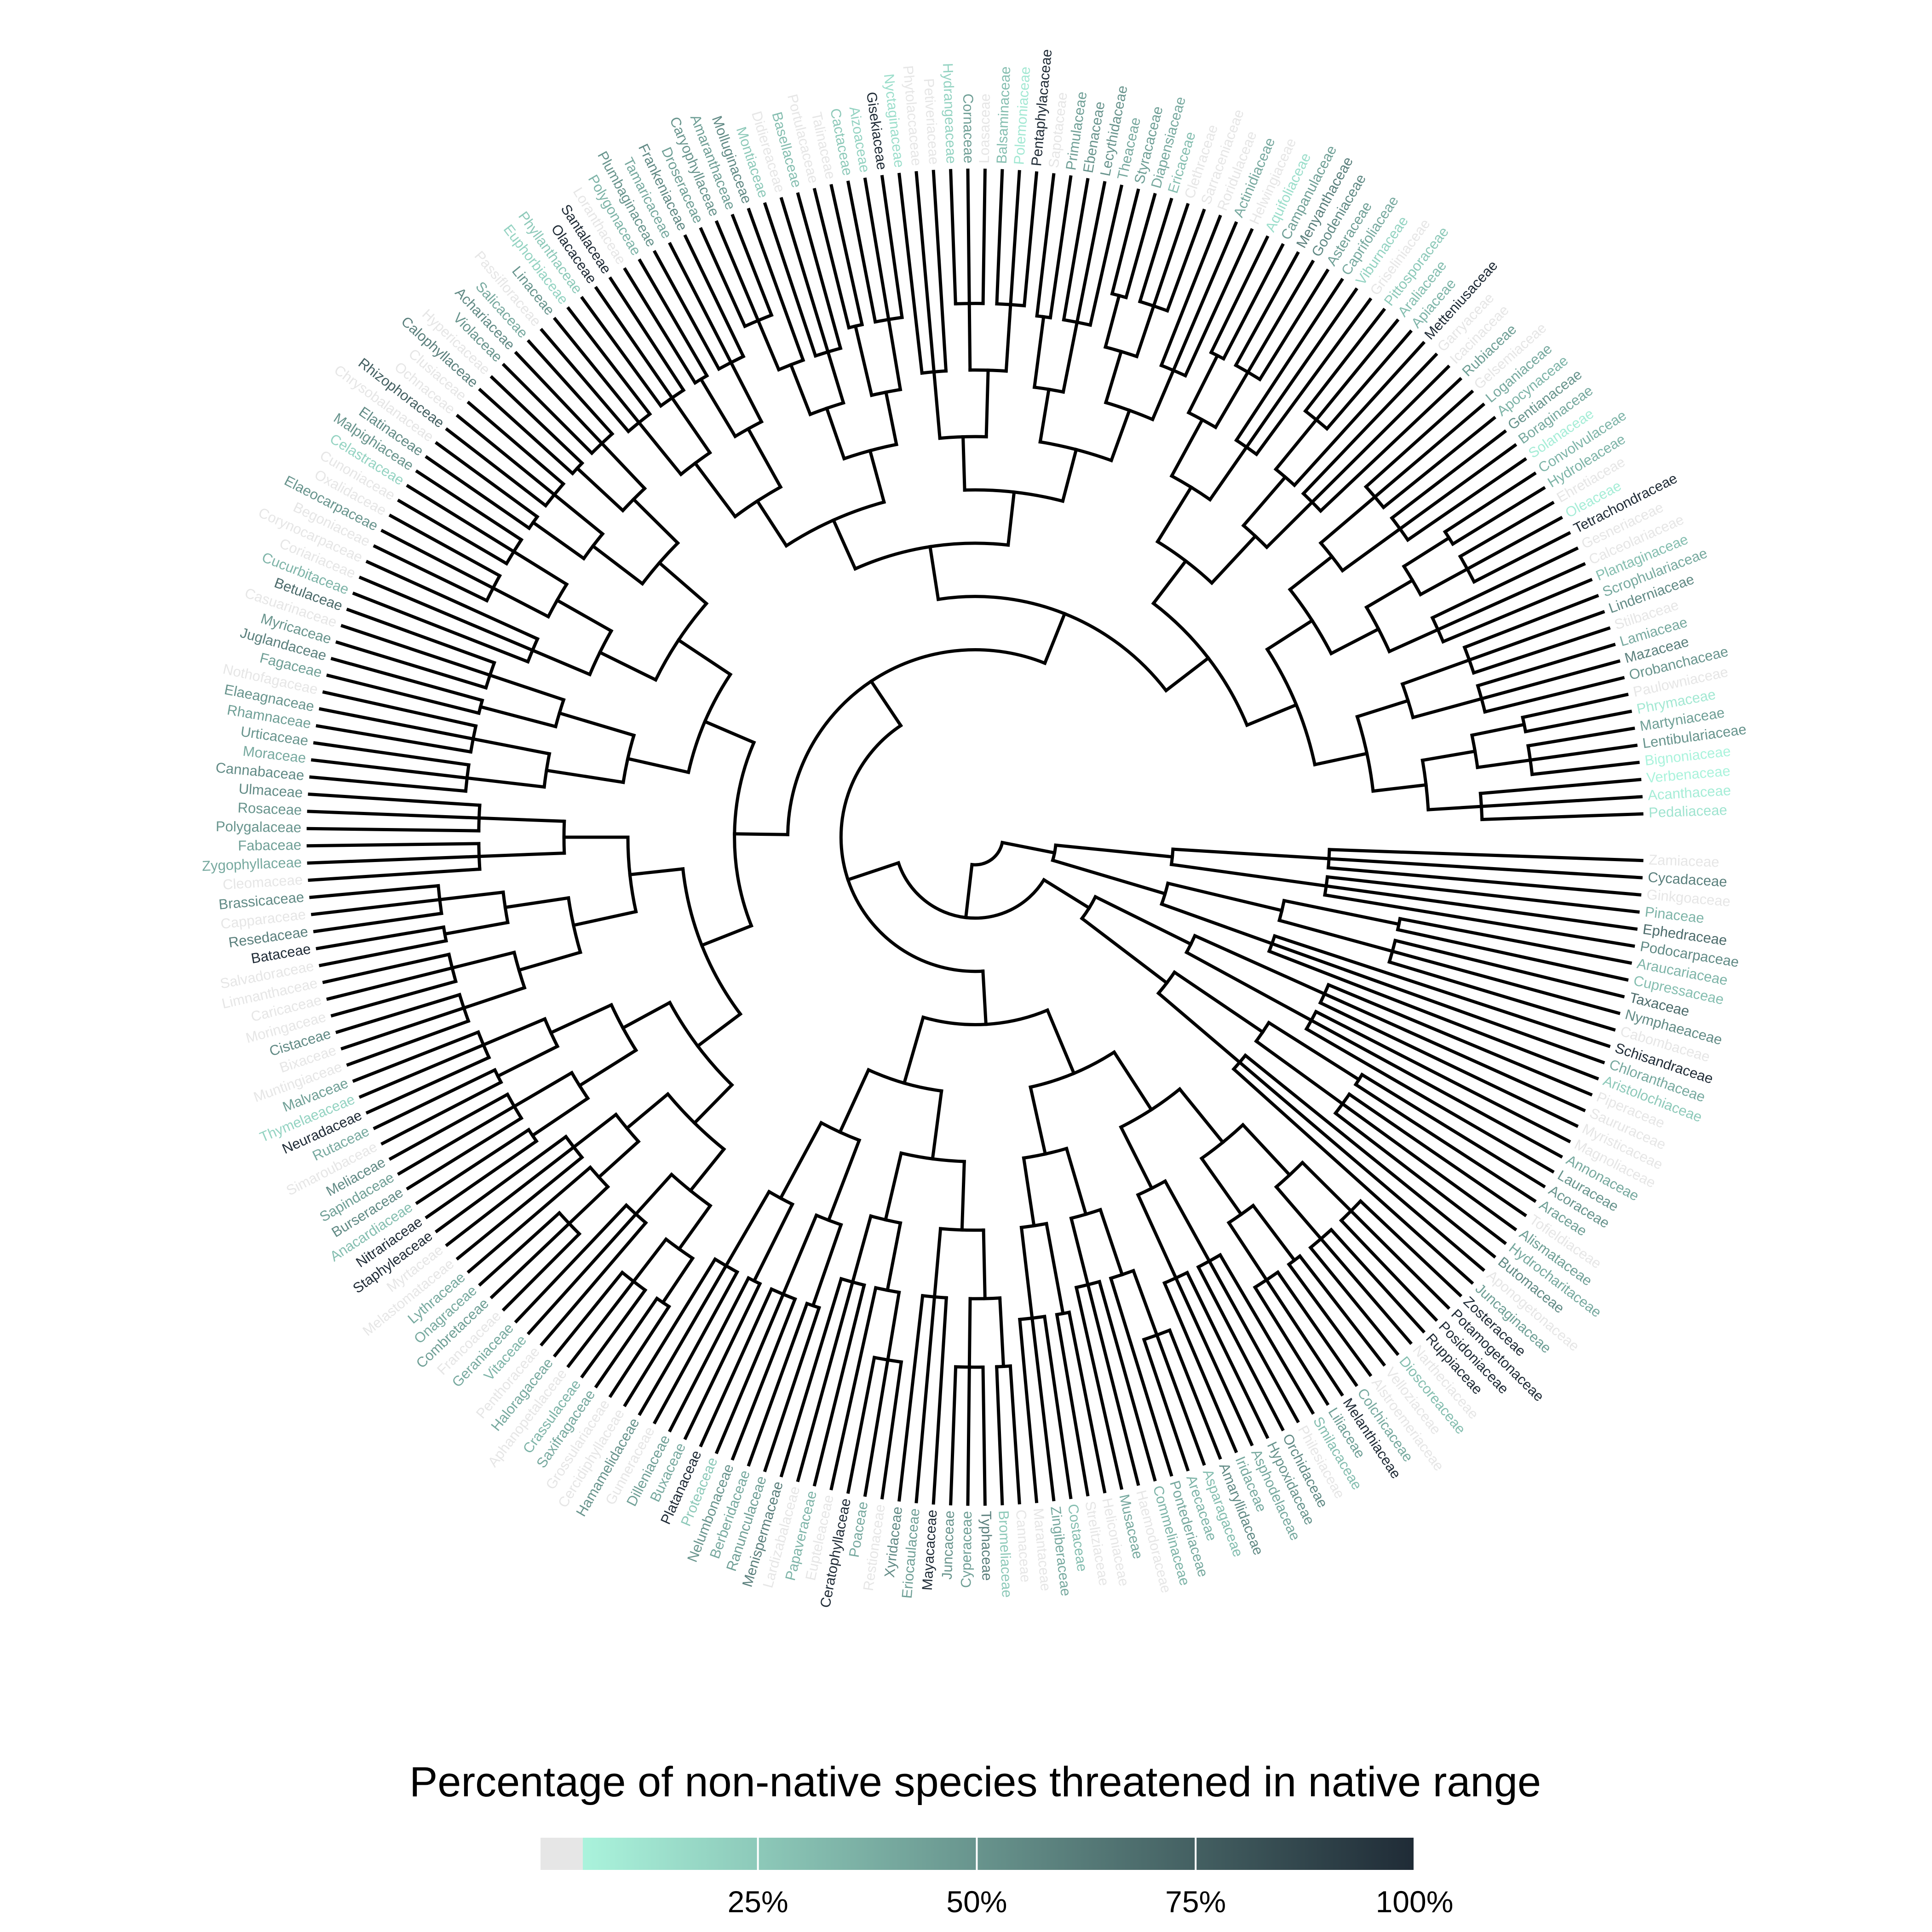 The height and width of the screenshot is (1932, 1932). Describe the element at coordinates (984, 128) in the screenshot. I see `tip-label: Loasaceae` at that location.